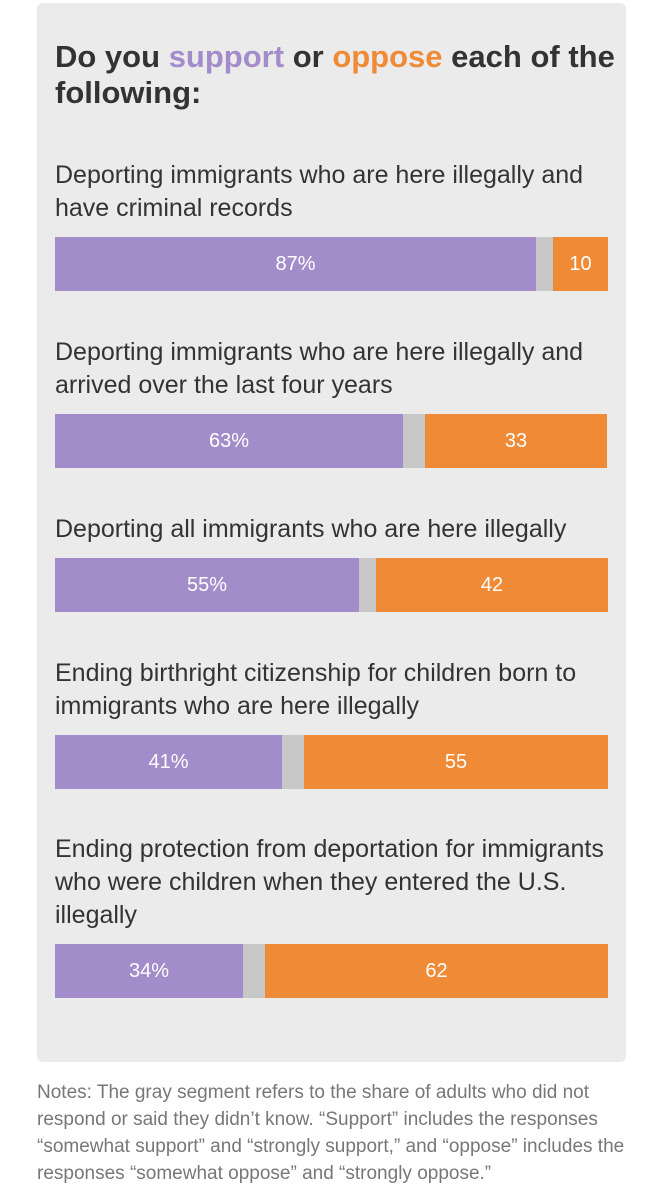 The height and width of the screenshot is (1200, 663). I want to click on support-segment-label: 55%, so click(207, 585).